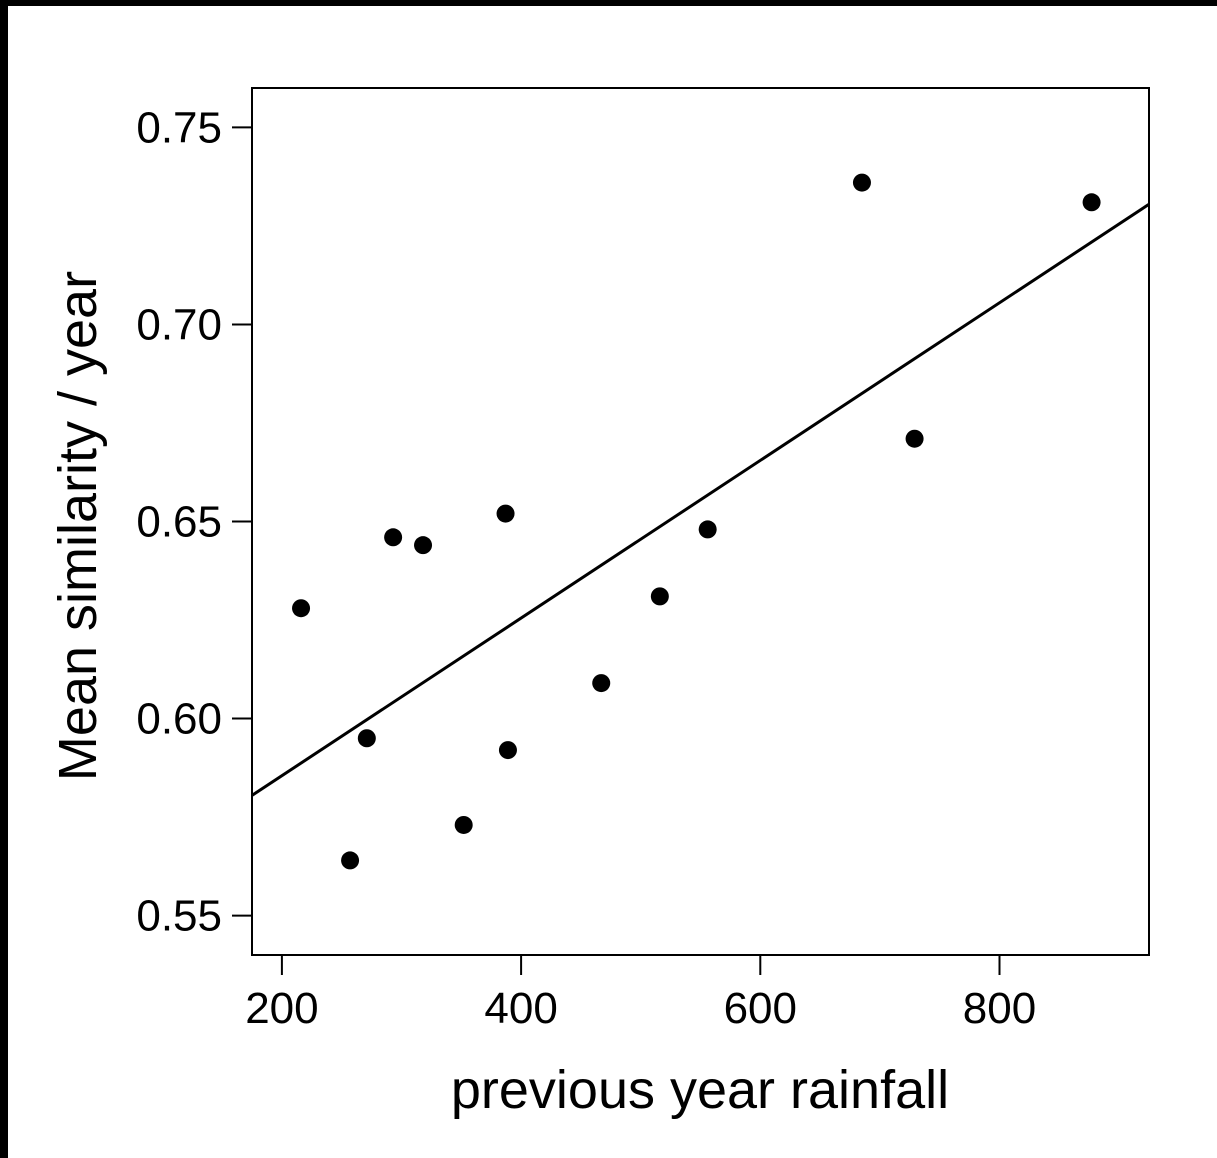 Image resolution: width=1217 pixels, height=1158 pixels. Describe the element at coordinates (179, 324) in the screenshot. I see `y-tick-label: 0.70` at that location.